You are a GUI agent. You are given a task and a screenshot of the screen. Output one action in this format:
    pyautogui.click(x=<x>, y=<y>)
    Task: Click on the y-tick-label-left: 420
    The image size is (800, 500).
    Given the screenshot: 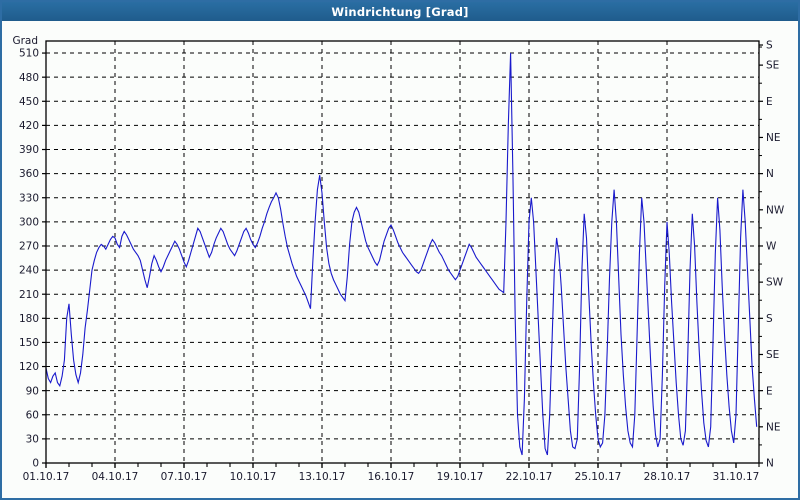 What is the action you would take?
    pyautogui.click(x=29, y=126)
    